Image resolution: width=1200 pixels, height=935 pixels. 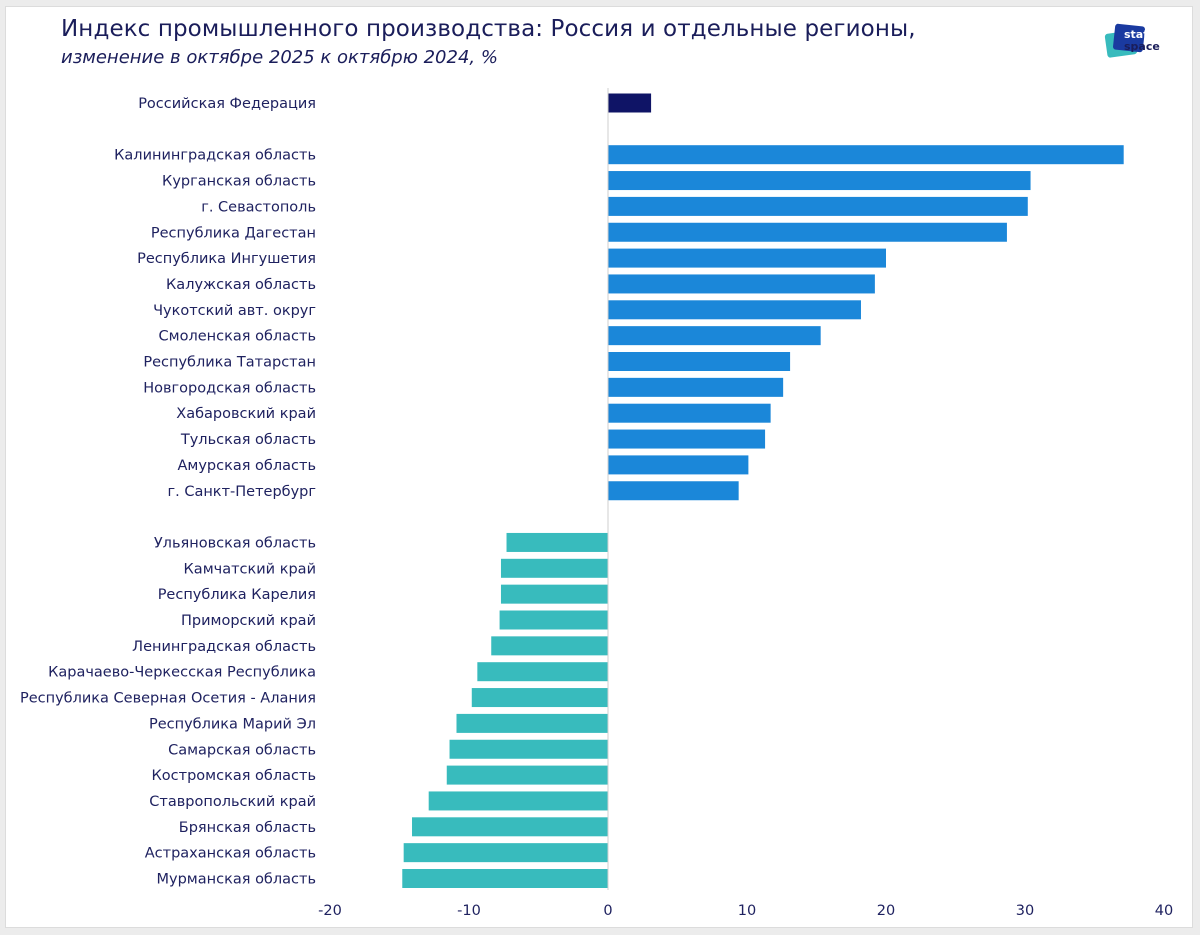 What do you see at coordinates (242, 750) in the screenshot?
I see `category-label: Самарская область` at bounding box center [242, 750].